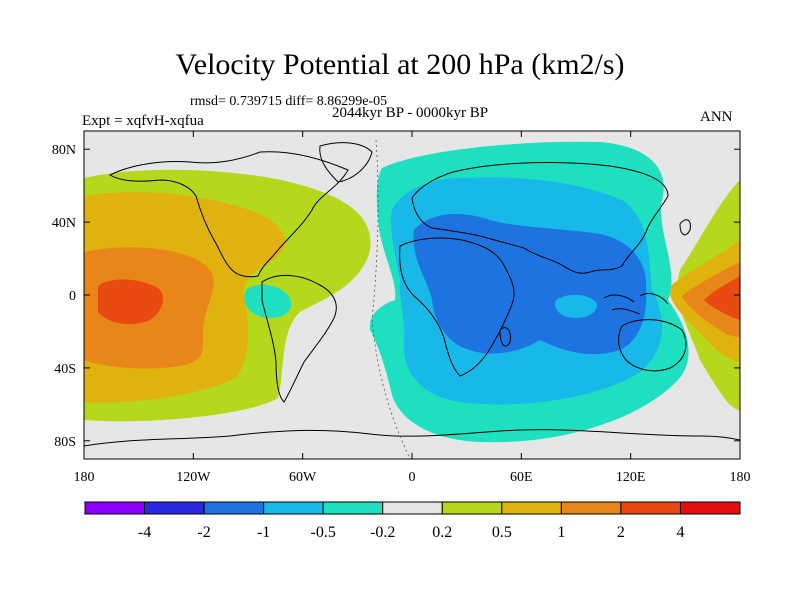 The width and height of the screenshot is (800, 600). What do you see at coordinates (228, 214) in the screenshot?
I see `coast-north-america` at bounding box center [228, 214].